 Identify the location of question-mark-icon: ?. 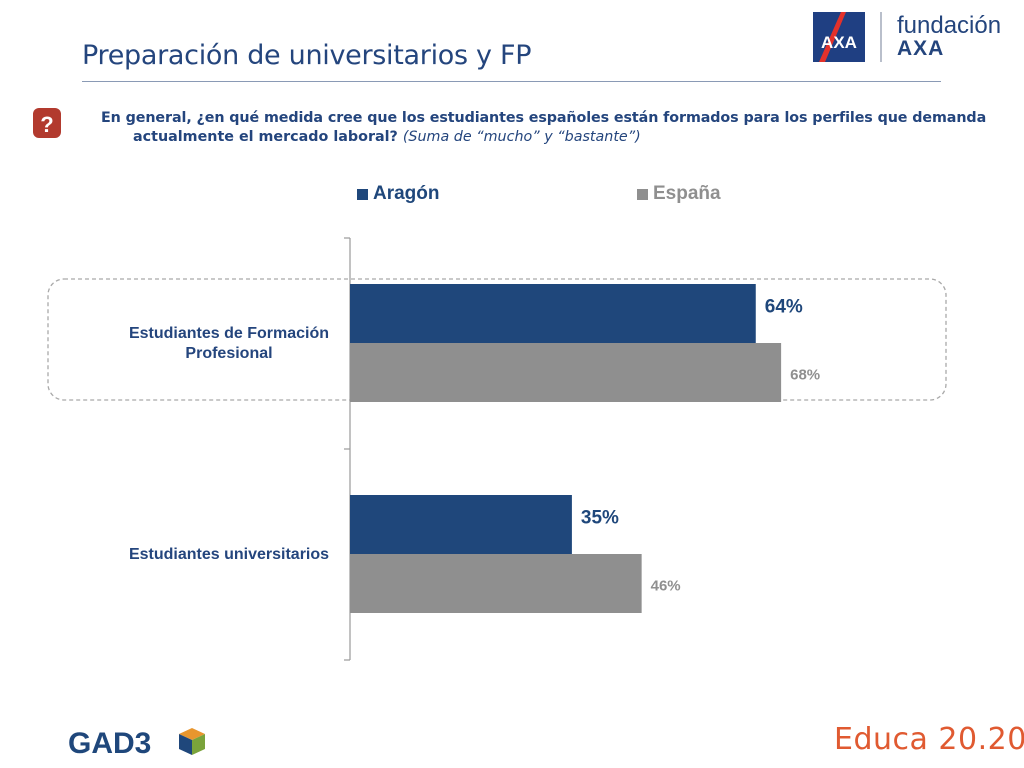
(47, 123).